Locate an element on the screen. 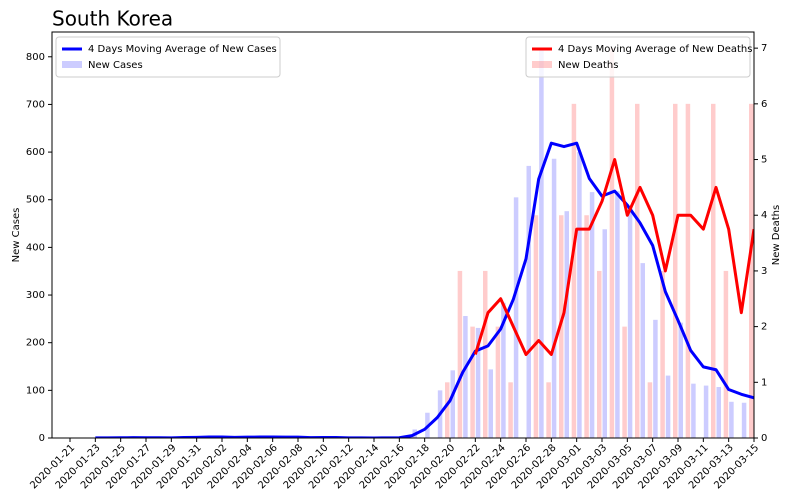 The image size is (792, 504). y-tick-label: 600 is located at coordinates (35, 152).